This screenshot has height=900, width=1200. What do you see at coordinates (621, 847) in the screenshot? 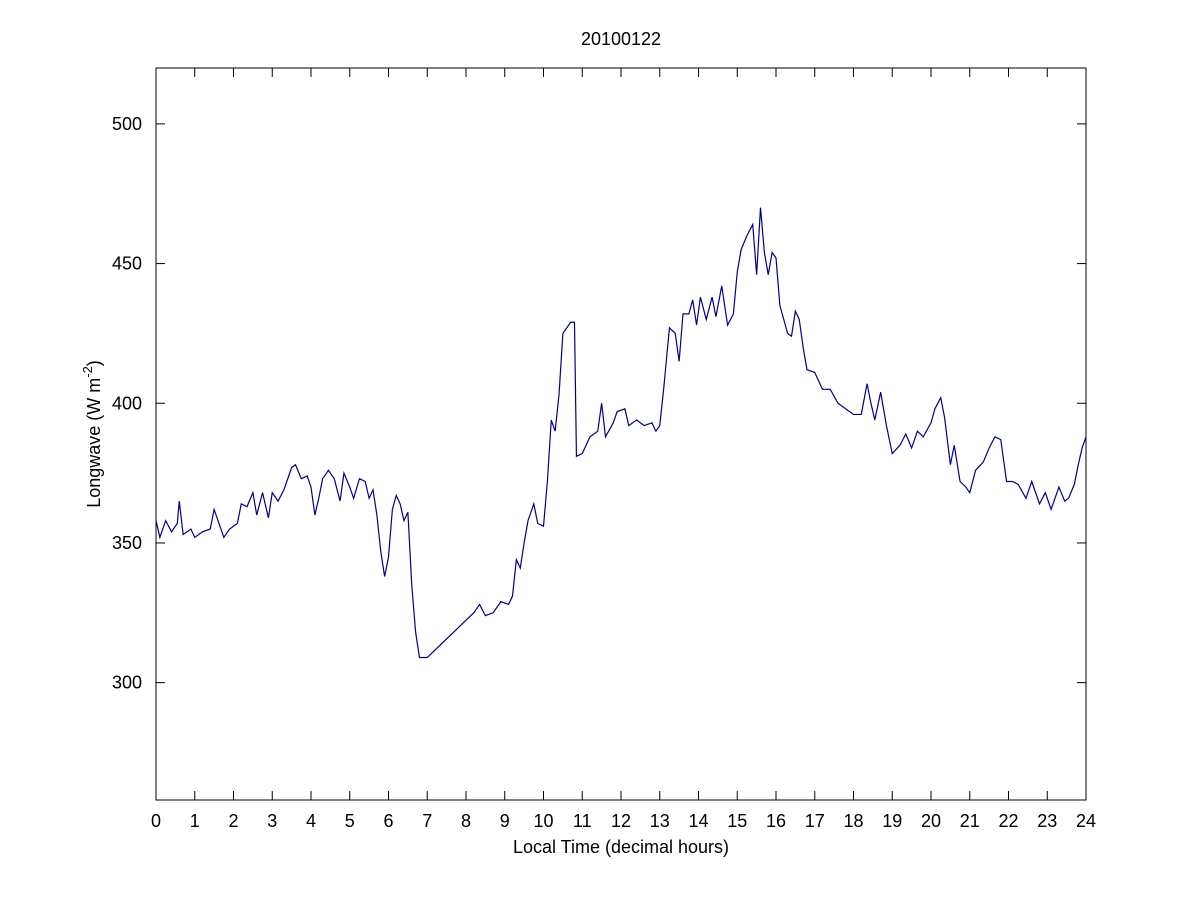
I see `x-axis-label: Local Time (decimal hours)` at bounding box center [621, 847].